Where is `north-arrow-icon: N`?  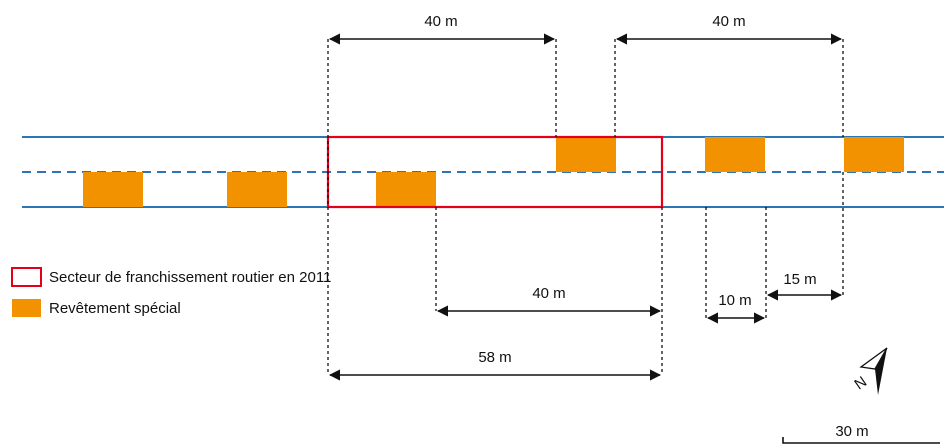
north-arrow-icon: N is located at coordinates (869, 371).